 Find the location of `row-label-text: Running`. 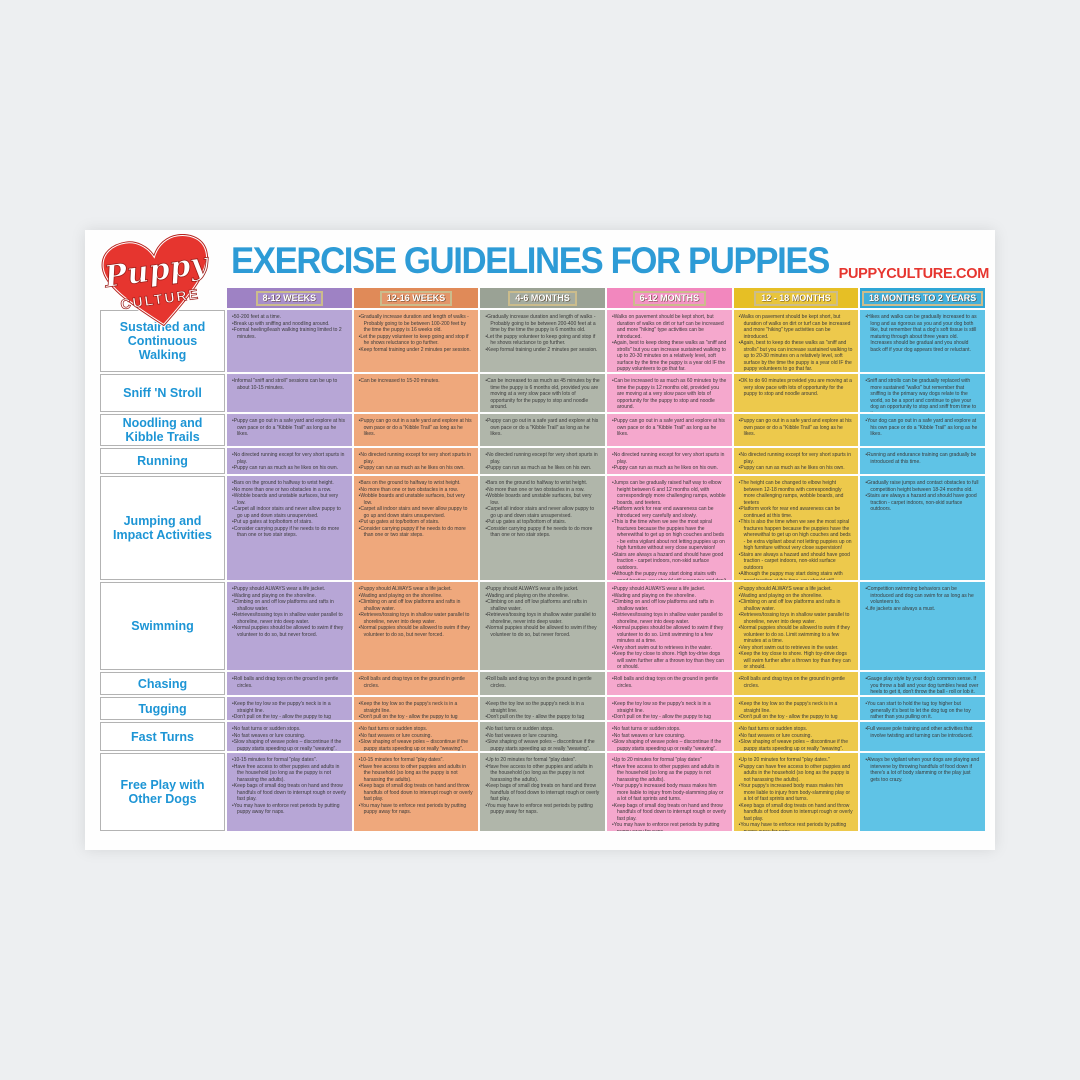

row-label-text: Running is located at coordinates (162, 461).